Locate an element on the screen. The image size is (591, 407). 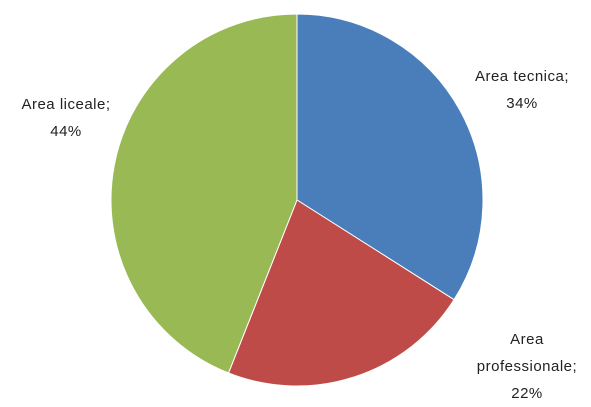
value-label: 22% is located at coordinates (527, 393).